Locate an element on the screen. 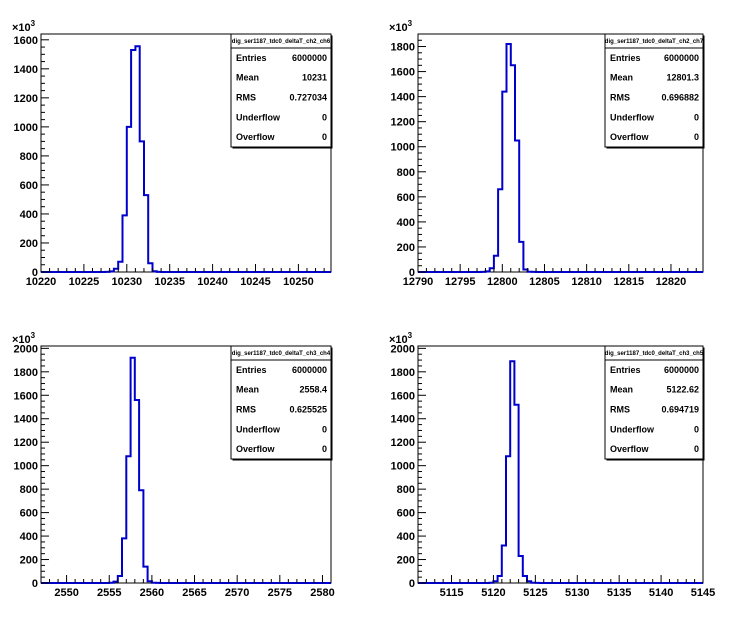  chart-1-y-tick-label-9: 1600 is located at coordinates (26, 41).